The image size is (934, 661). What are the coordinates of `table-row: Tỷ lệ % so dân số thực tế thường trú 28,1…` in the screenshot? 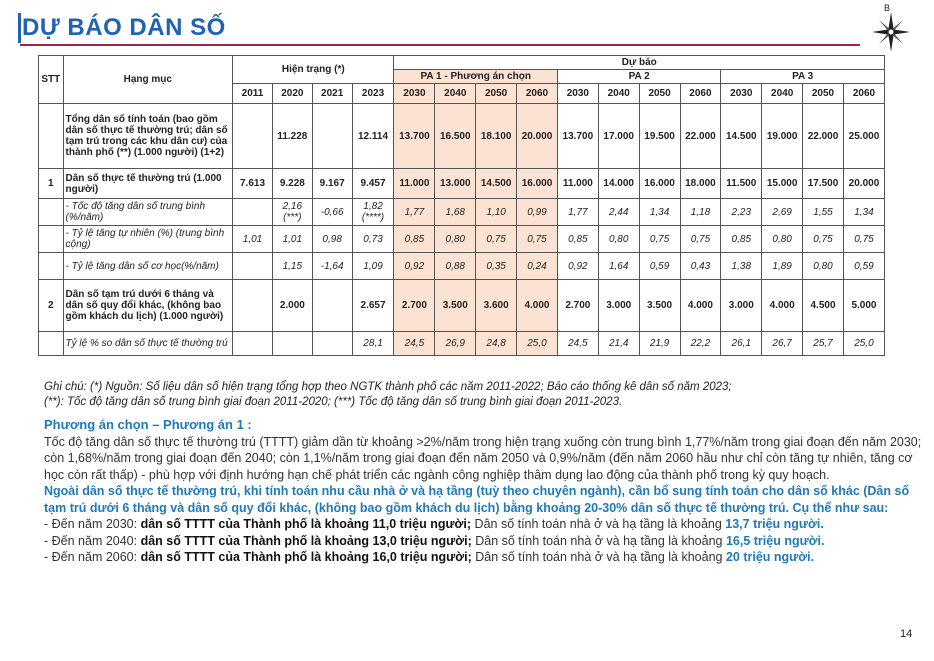 It's located at (462, 343).